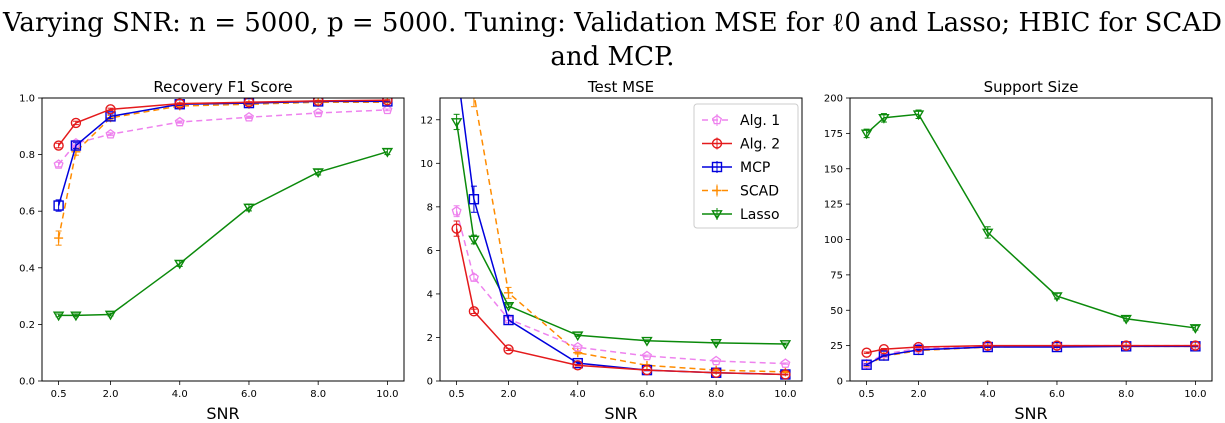  What do you see at coordinates (833, 240) in the screenshot?
I see `y-tick-label: 100` at bounding box center [833, 240].